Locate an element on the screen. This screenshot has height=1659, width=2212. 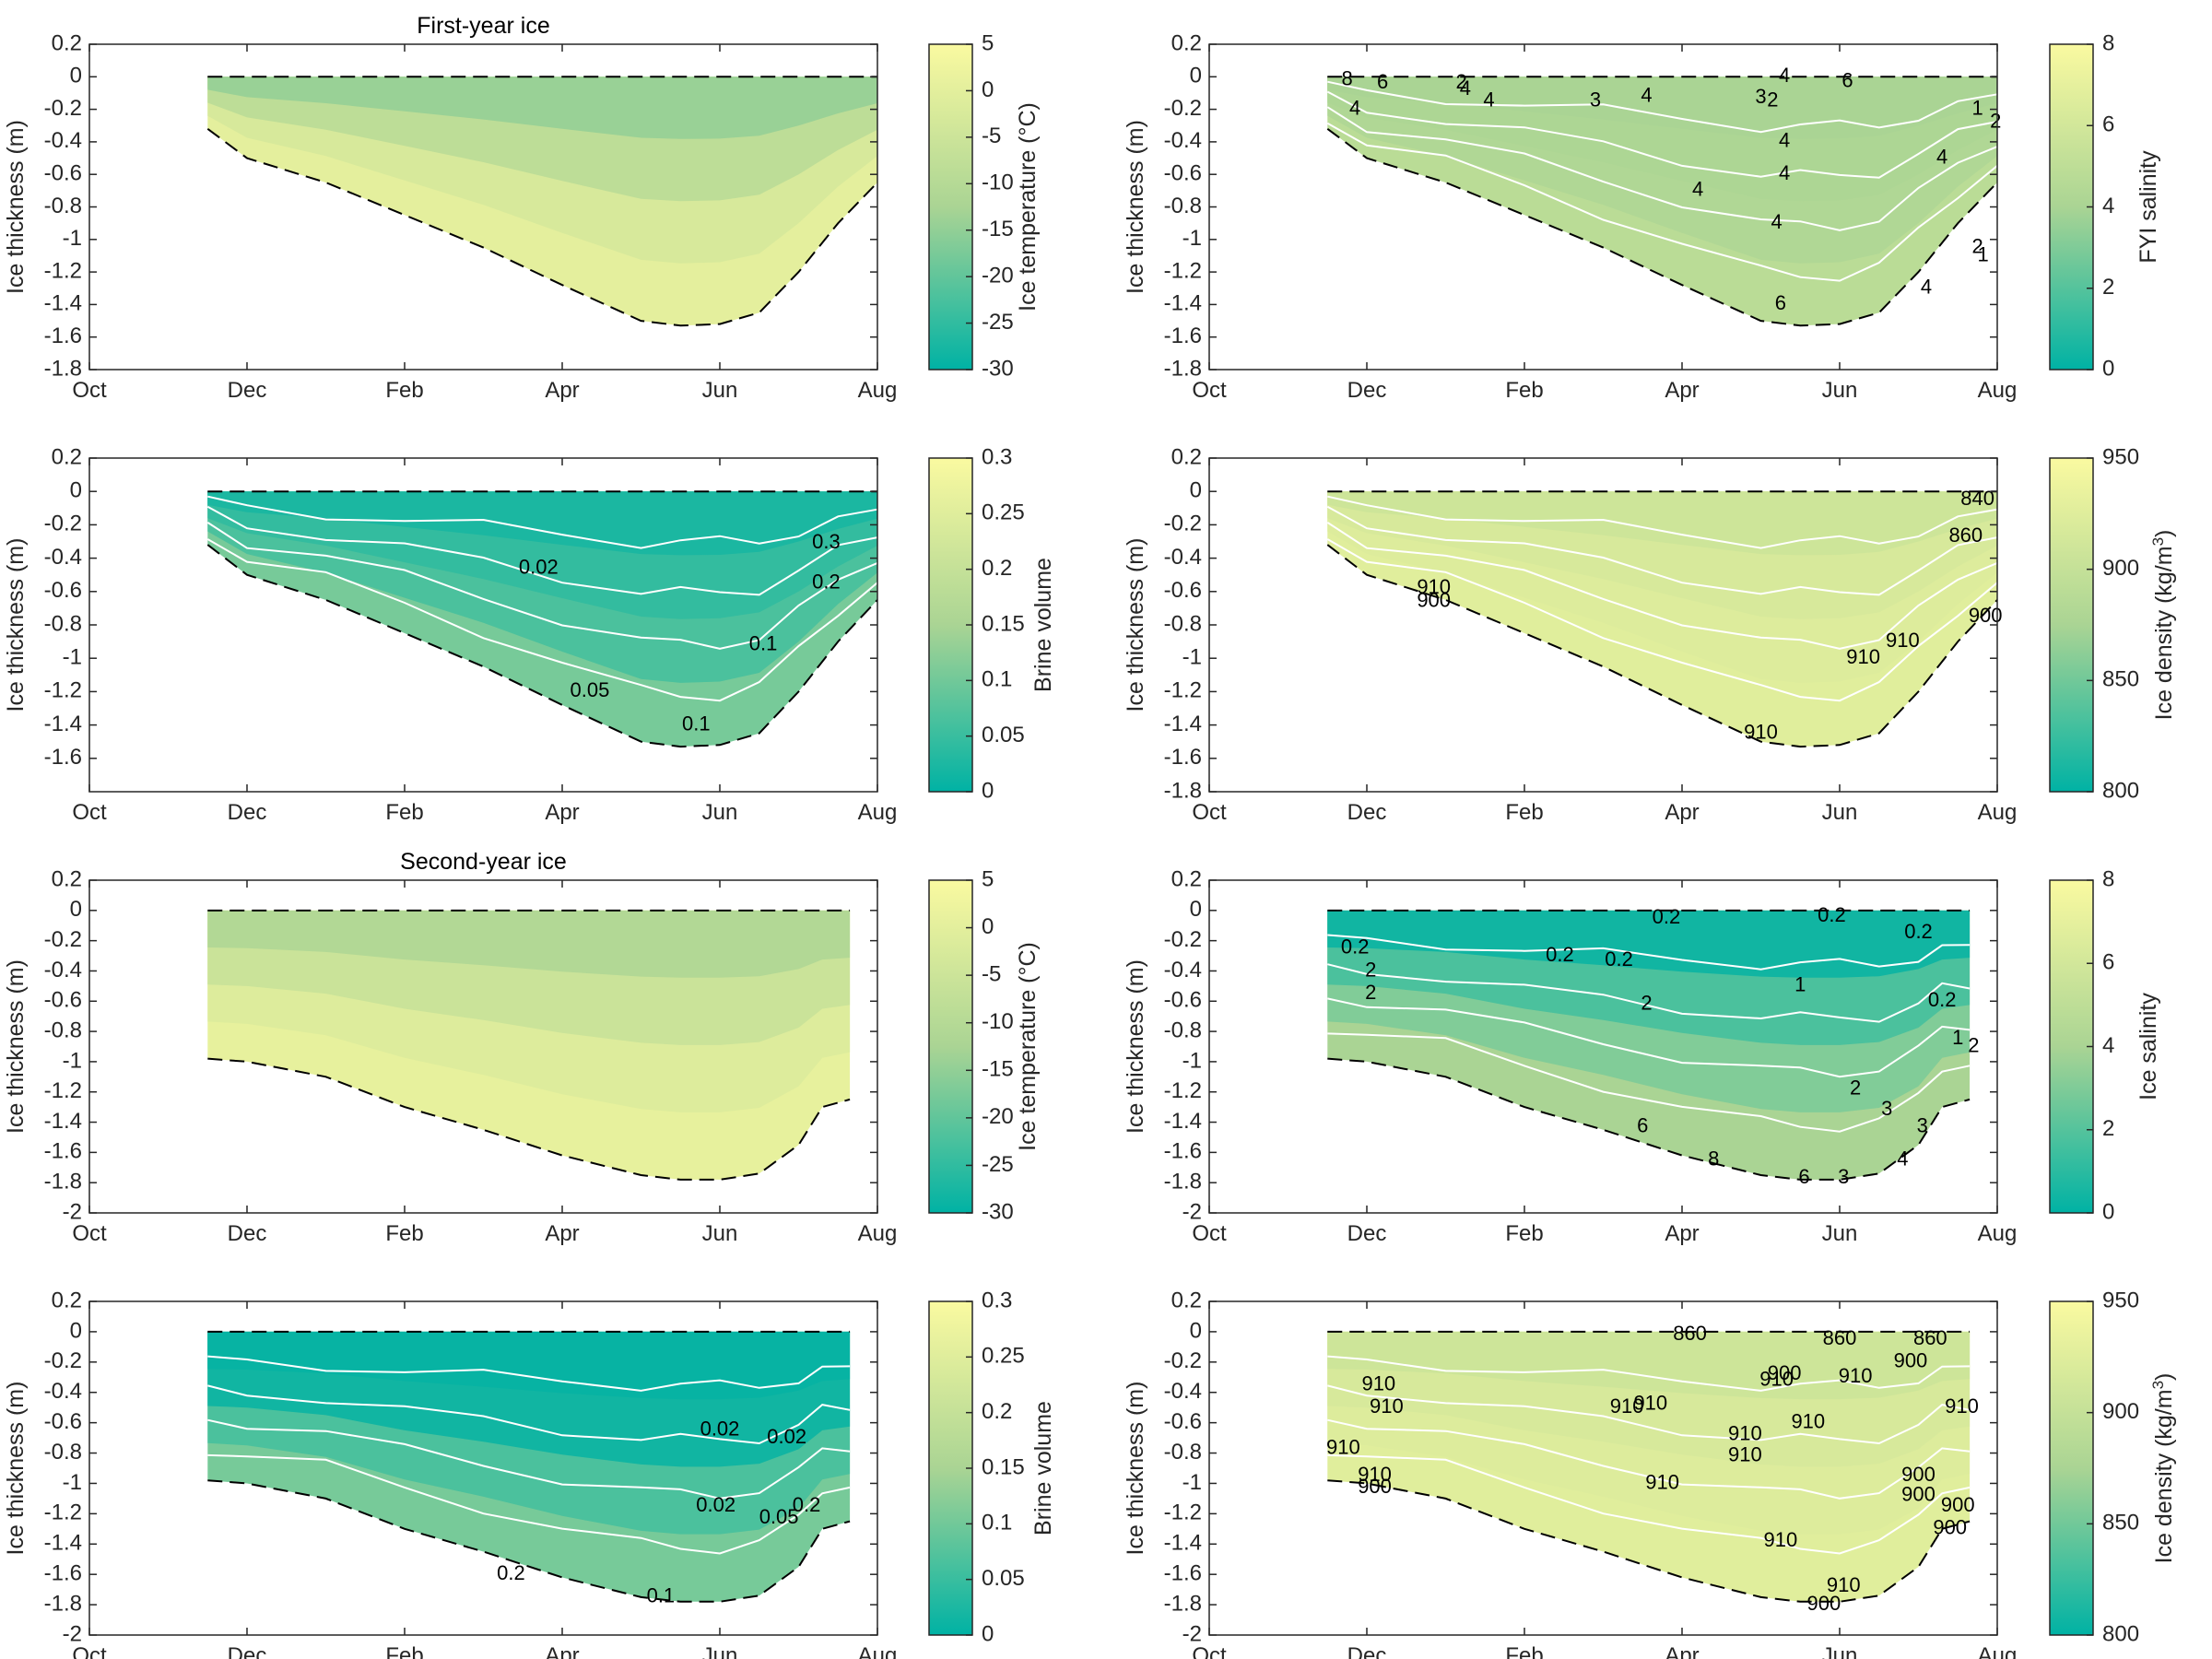
y-tick-label: 0 is located at coordinates (76, 76).